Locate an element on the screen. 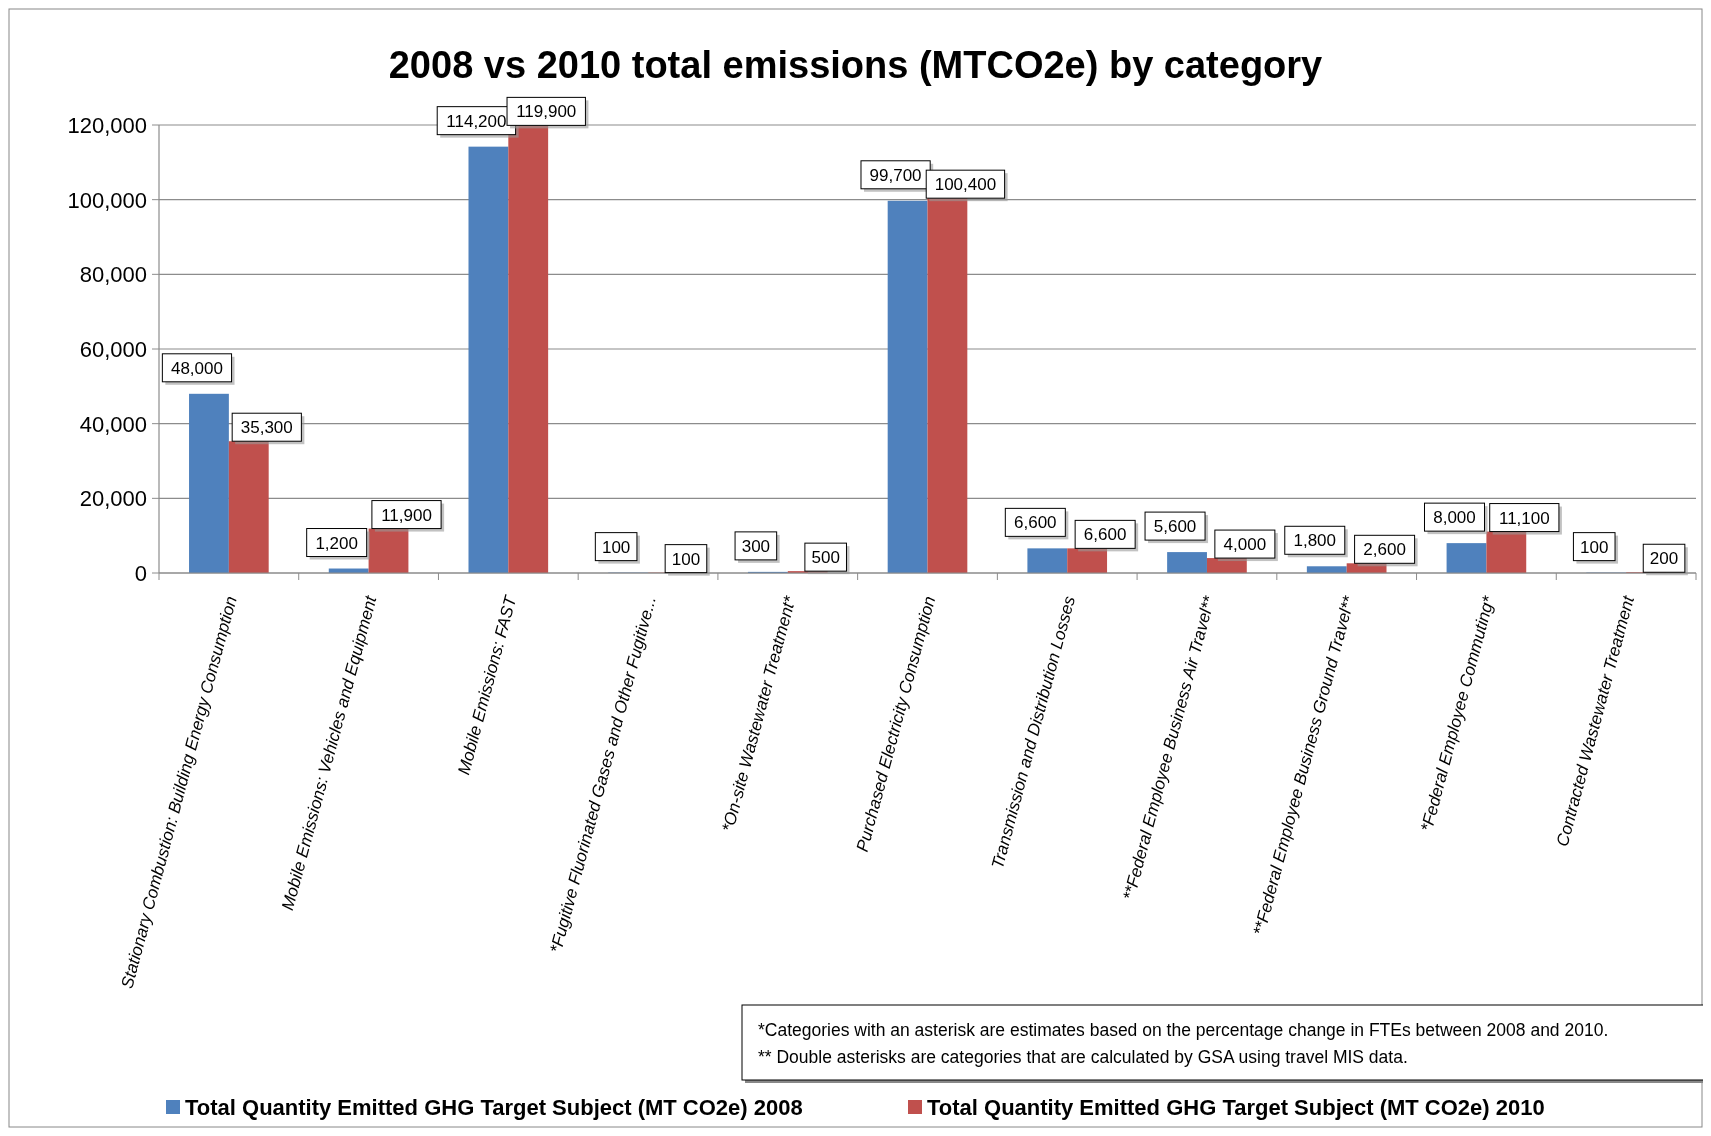 The height and width of the screenshot is (1136, 1711). data-label: 2,600 is located at coordinates (1384, 550).